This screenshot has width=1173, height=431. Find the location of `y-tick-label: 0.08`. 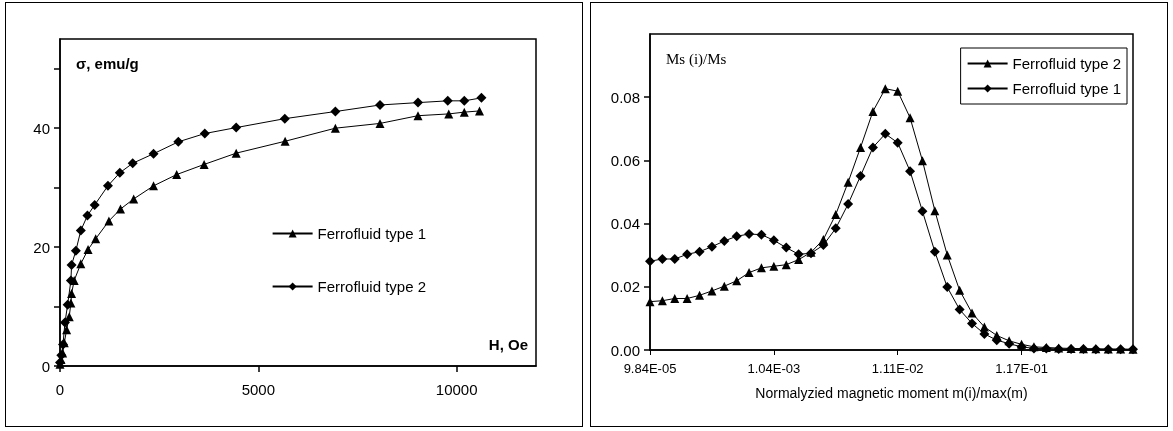

y-tick-label: 0.08 is located at coordinates (625, 97).